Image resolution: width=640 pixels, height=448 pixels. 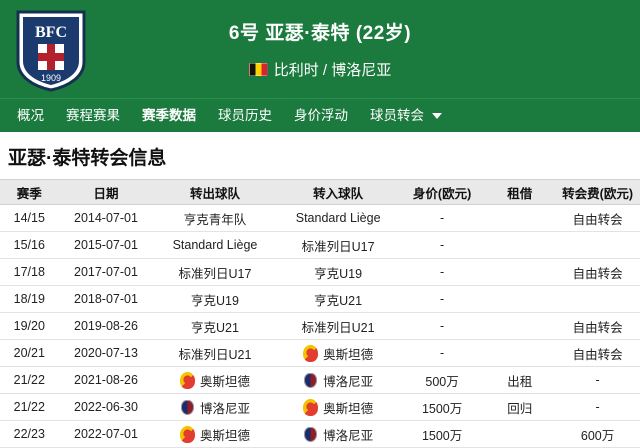 I want to click on cell-to-club-content: Standard Liège, so click(x=338, y=218).